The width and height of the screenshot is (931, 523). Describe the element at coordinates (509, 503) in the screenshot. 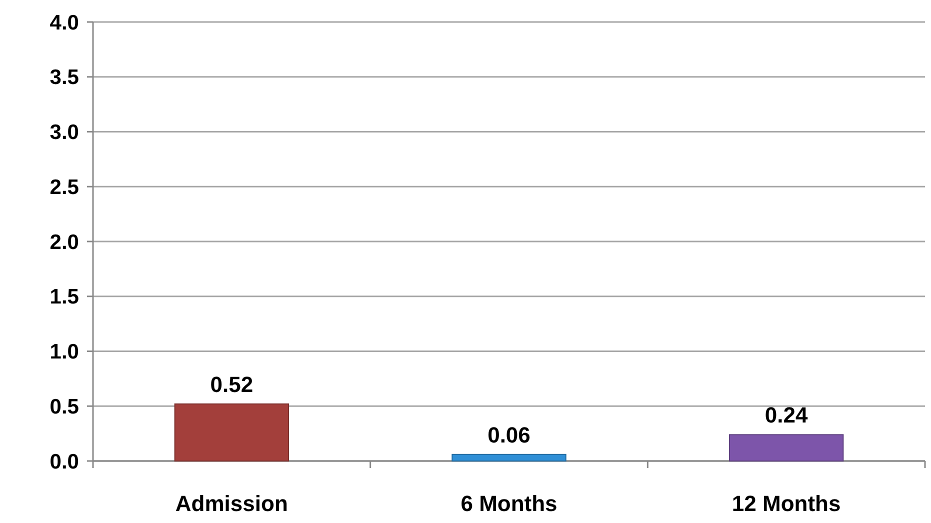

I see `x-tick-label: 6 Months` at that location.